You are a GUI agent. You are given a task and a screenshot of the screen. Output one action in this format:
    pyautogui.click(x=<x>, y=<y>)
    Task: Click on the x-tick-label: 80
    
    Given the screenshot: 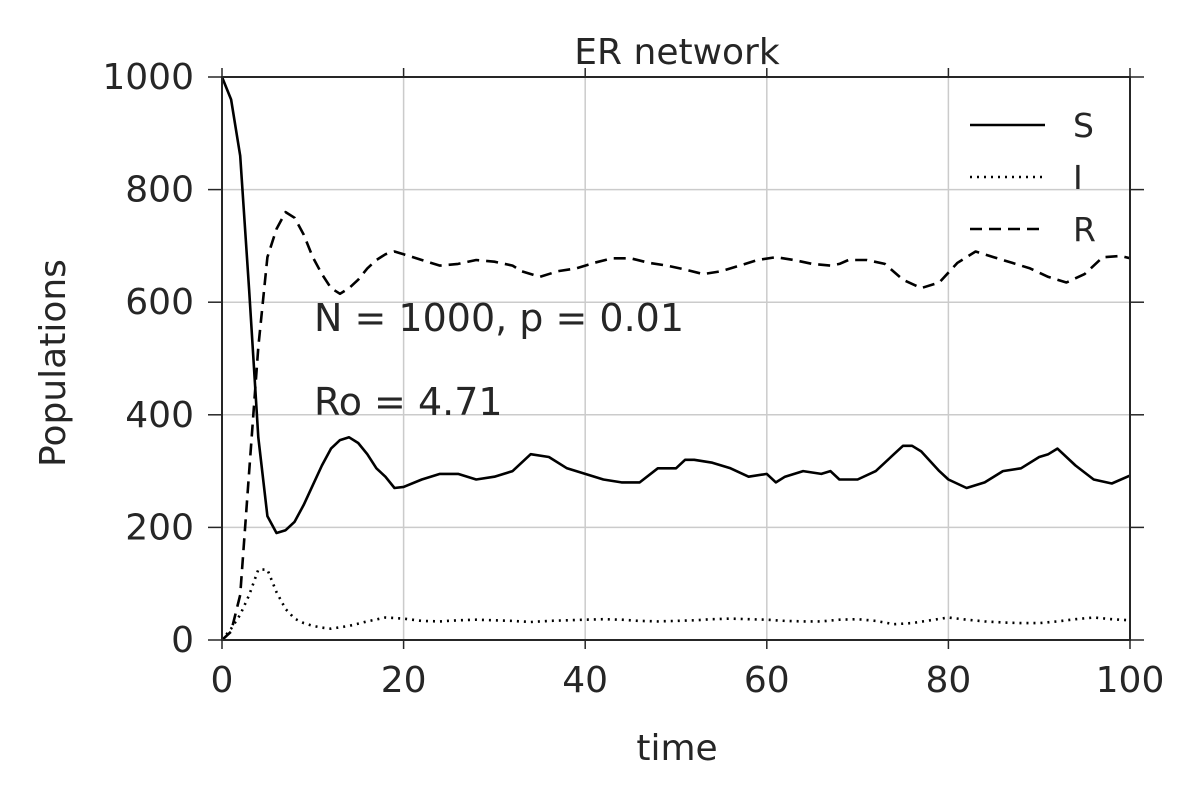 What is the action you would take?
    pyautogui.click(x=948, y=680)
    